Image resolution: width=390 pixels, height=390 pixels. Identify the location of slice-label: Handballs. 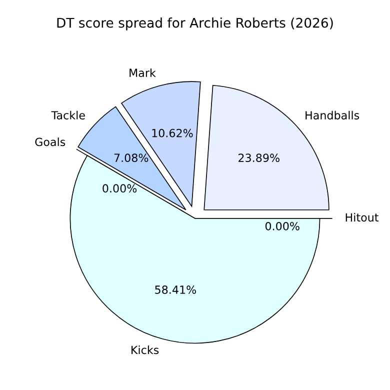
(333, 115).